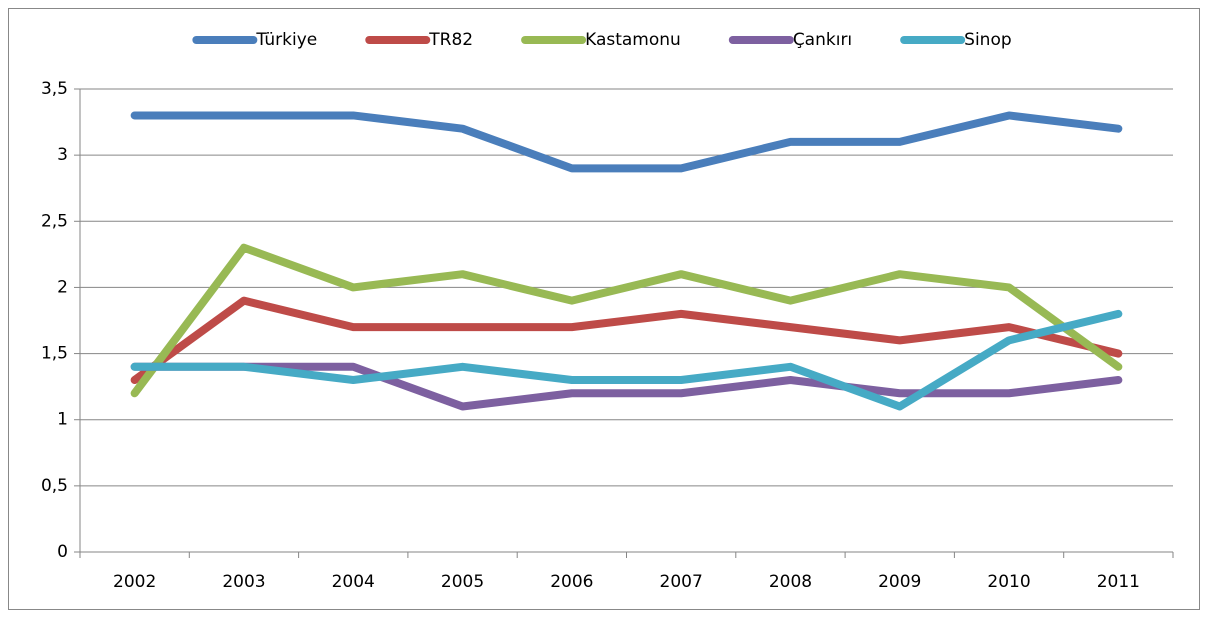  What do you see at coordinates (571, 582) in the screenshot?
I see `x-tick-label: 2006` at bounding box center [571, 582].